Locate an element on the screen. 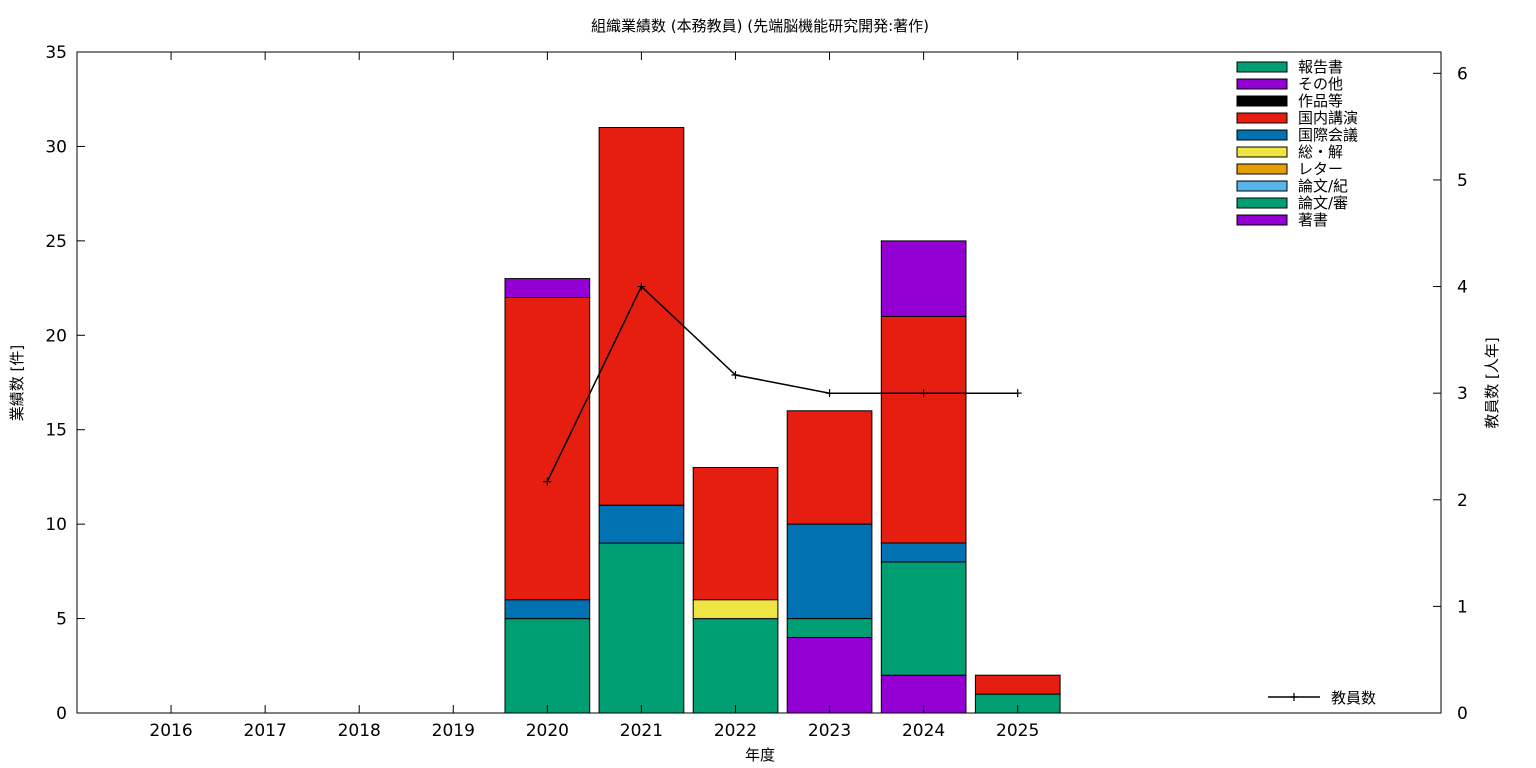 The image size is (1536, 768). x-tick-label-2016: 2016 is located at coordinates (170, 731).